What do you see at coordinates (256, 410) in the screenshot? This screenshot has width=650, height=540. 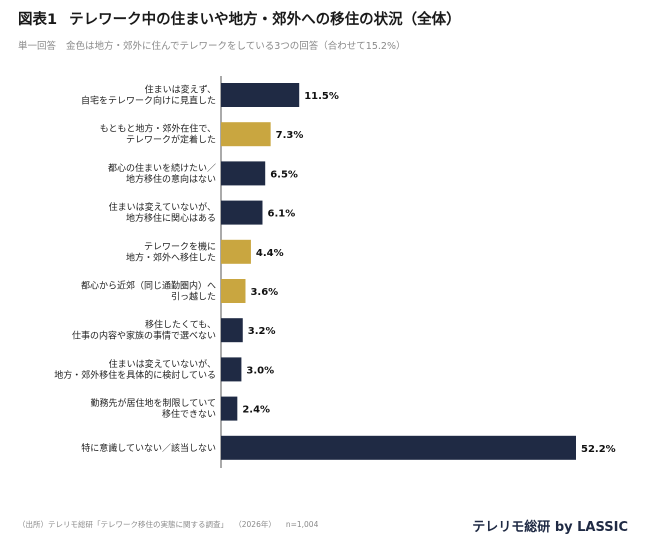 I see `value-label: 2.4%` at bounding box center [256, 410].